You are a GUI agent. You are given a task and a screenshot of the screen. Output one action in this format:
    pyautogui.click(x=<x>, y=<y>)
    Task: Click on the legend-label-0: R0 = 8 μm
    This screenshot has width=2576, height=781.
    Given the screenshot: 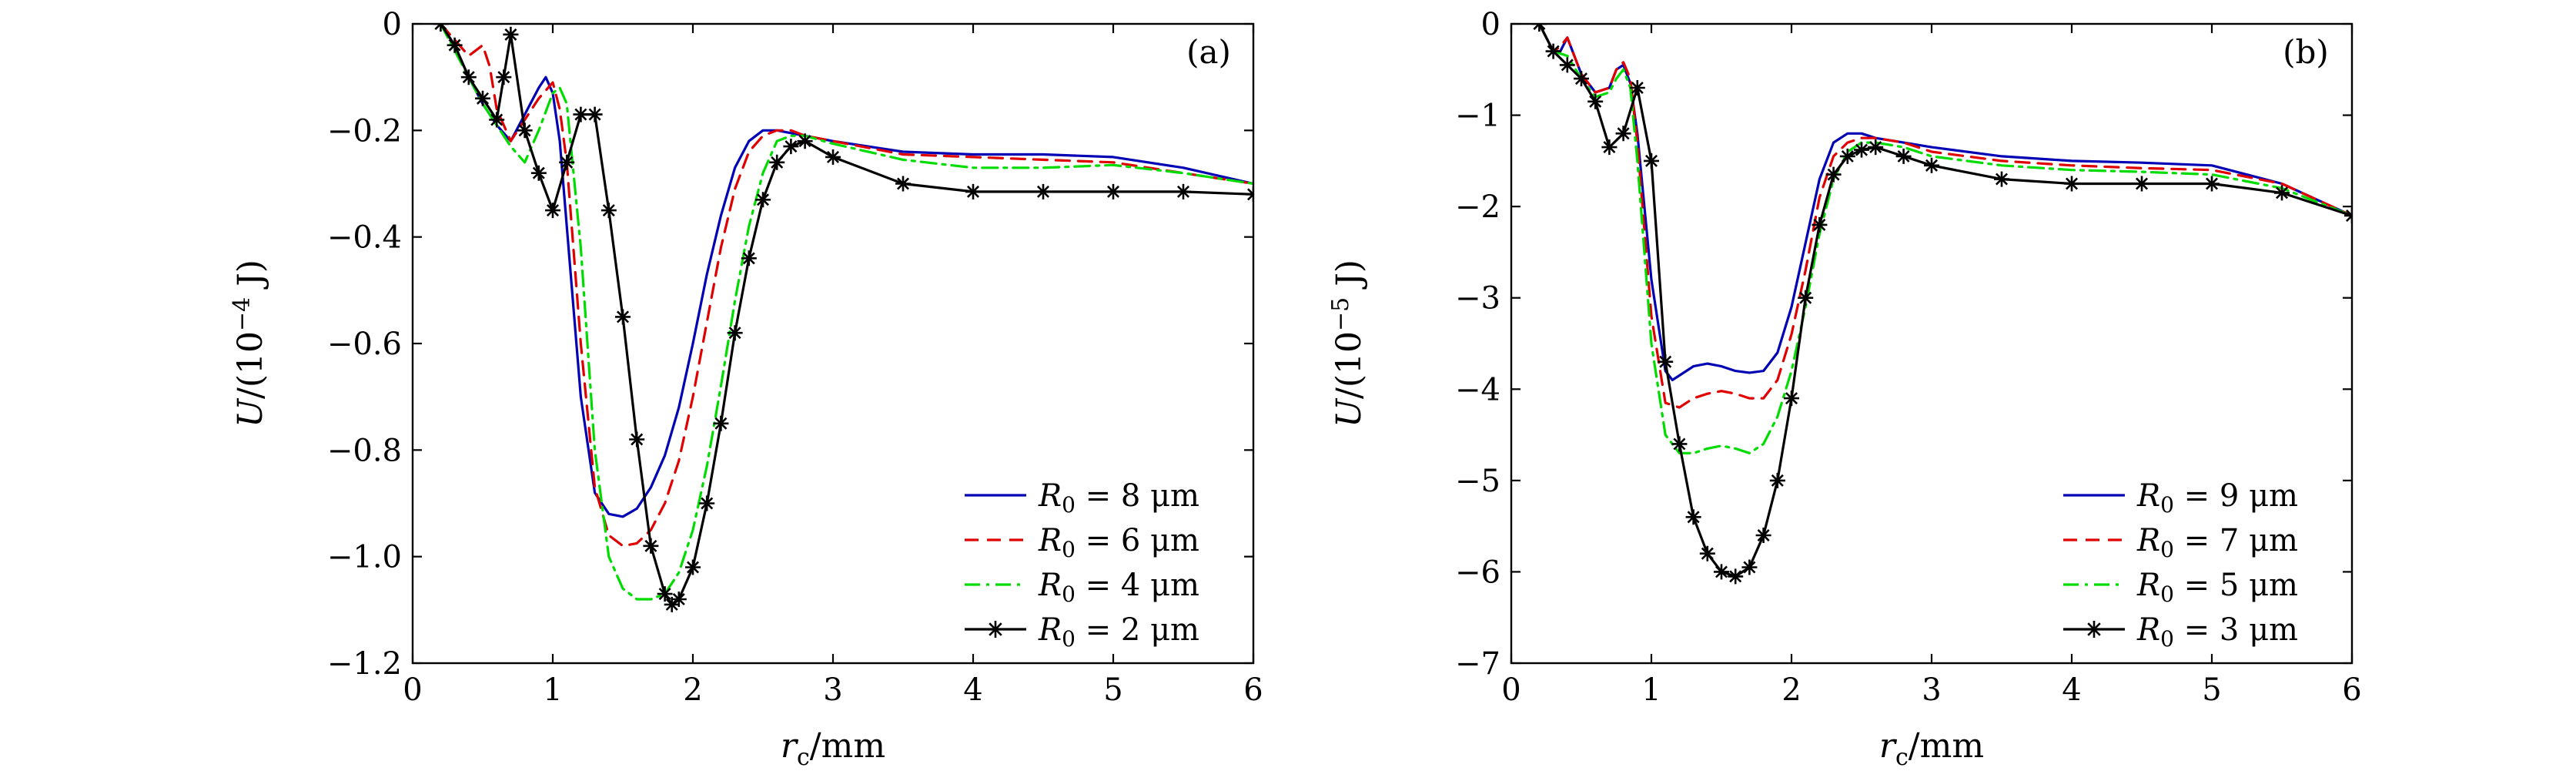 What is the action you would take?
    pyautogui.click(x=1119, y=498)
    